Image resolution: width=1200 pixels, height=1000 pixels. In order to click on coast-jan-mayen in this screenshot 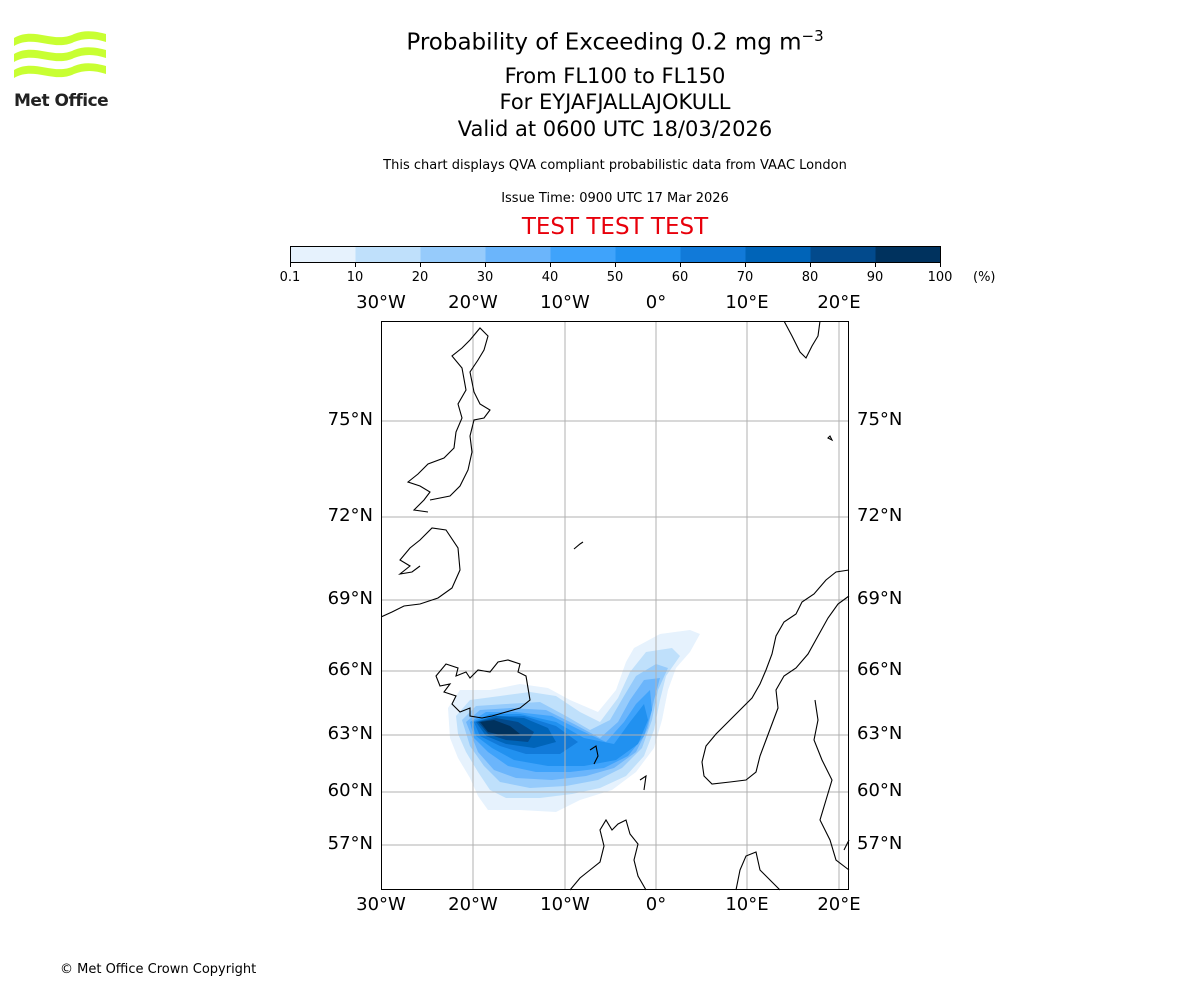, I will do `click(578, 545)`.